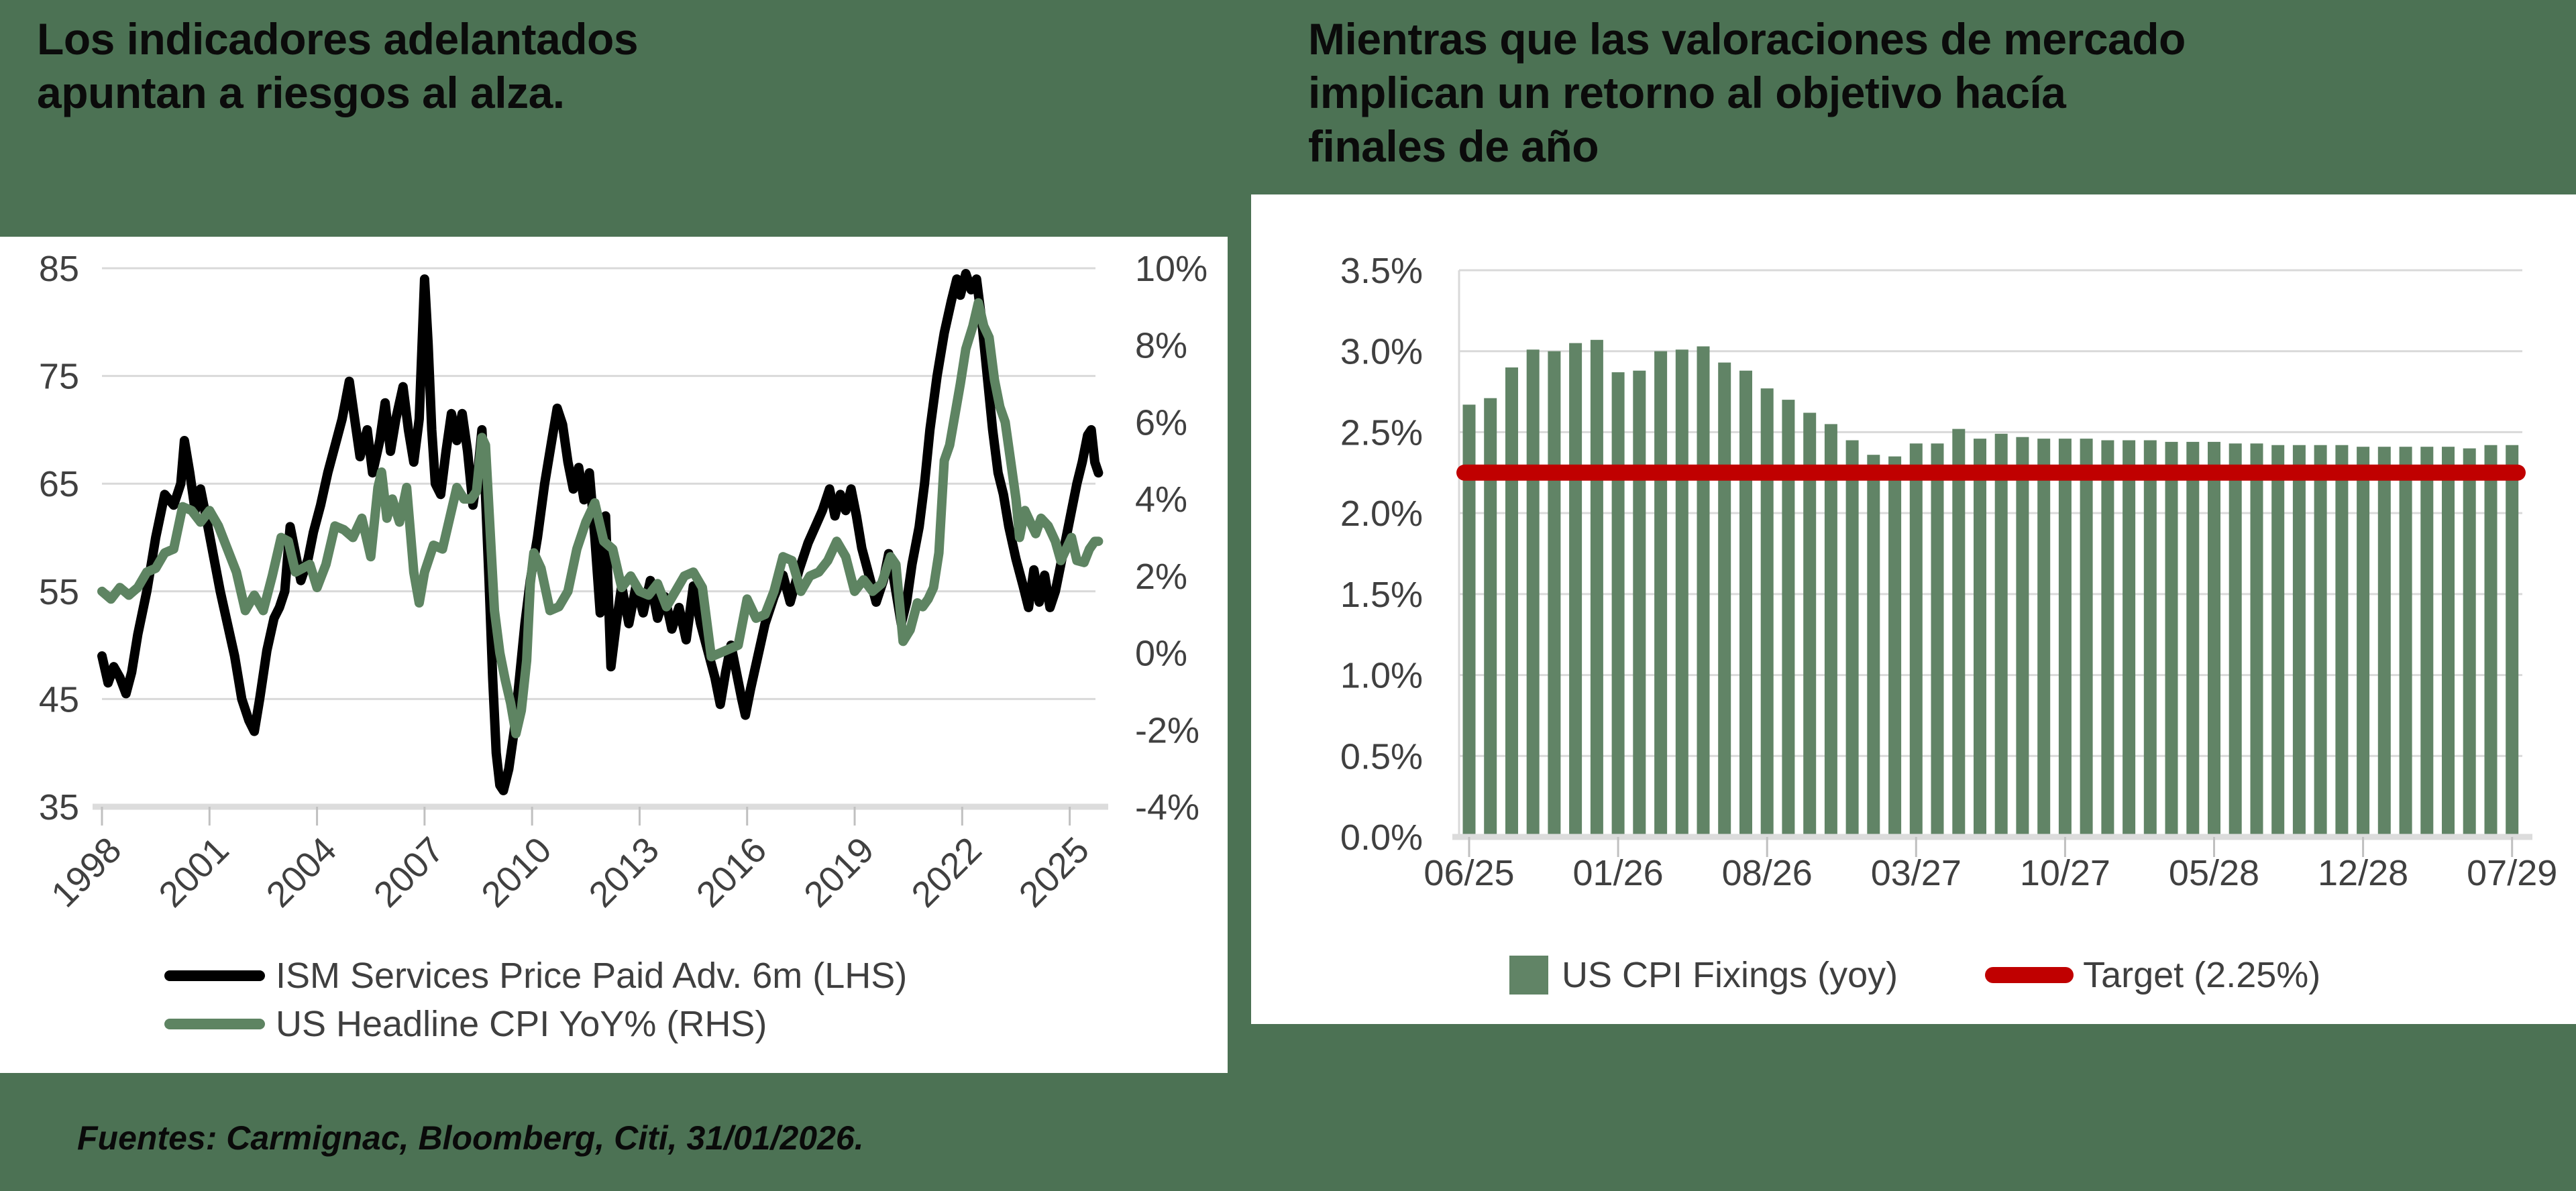 This screenshot has height=1191, width=2576. I want to click on svg-text: 85, so click(59, 269).